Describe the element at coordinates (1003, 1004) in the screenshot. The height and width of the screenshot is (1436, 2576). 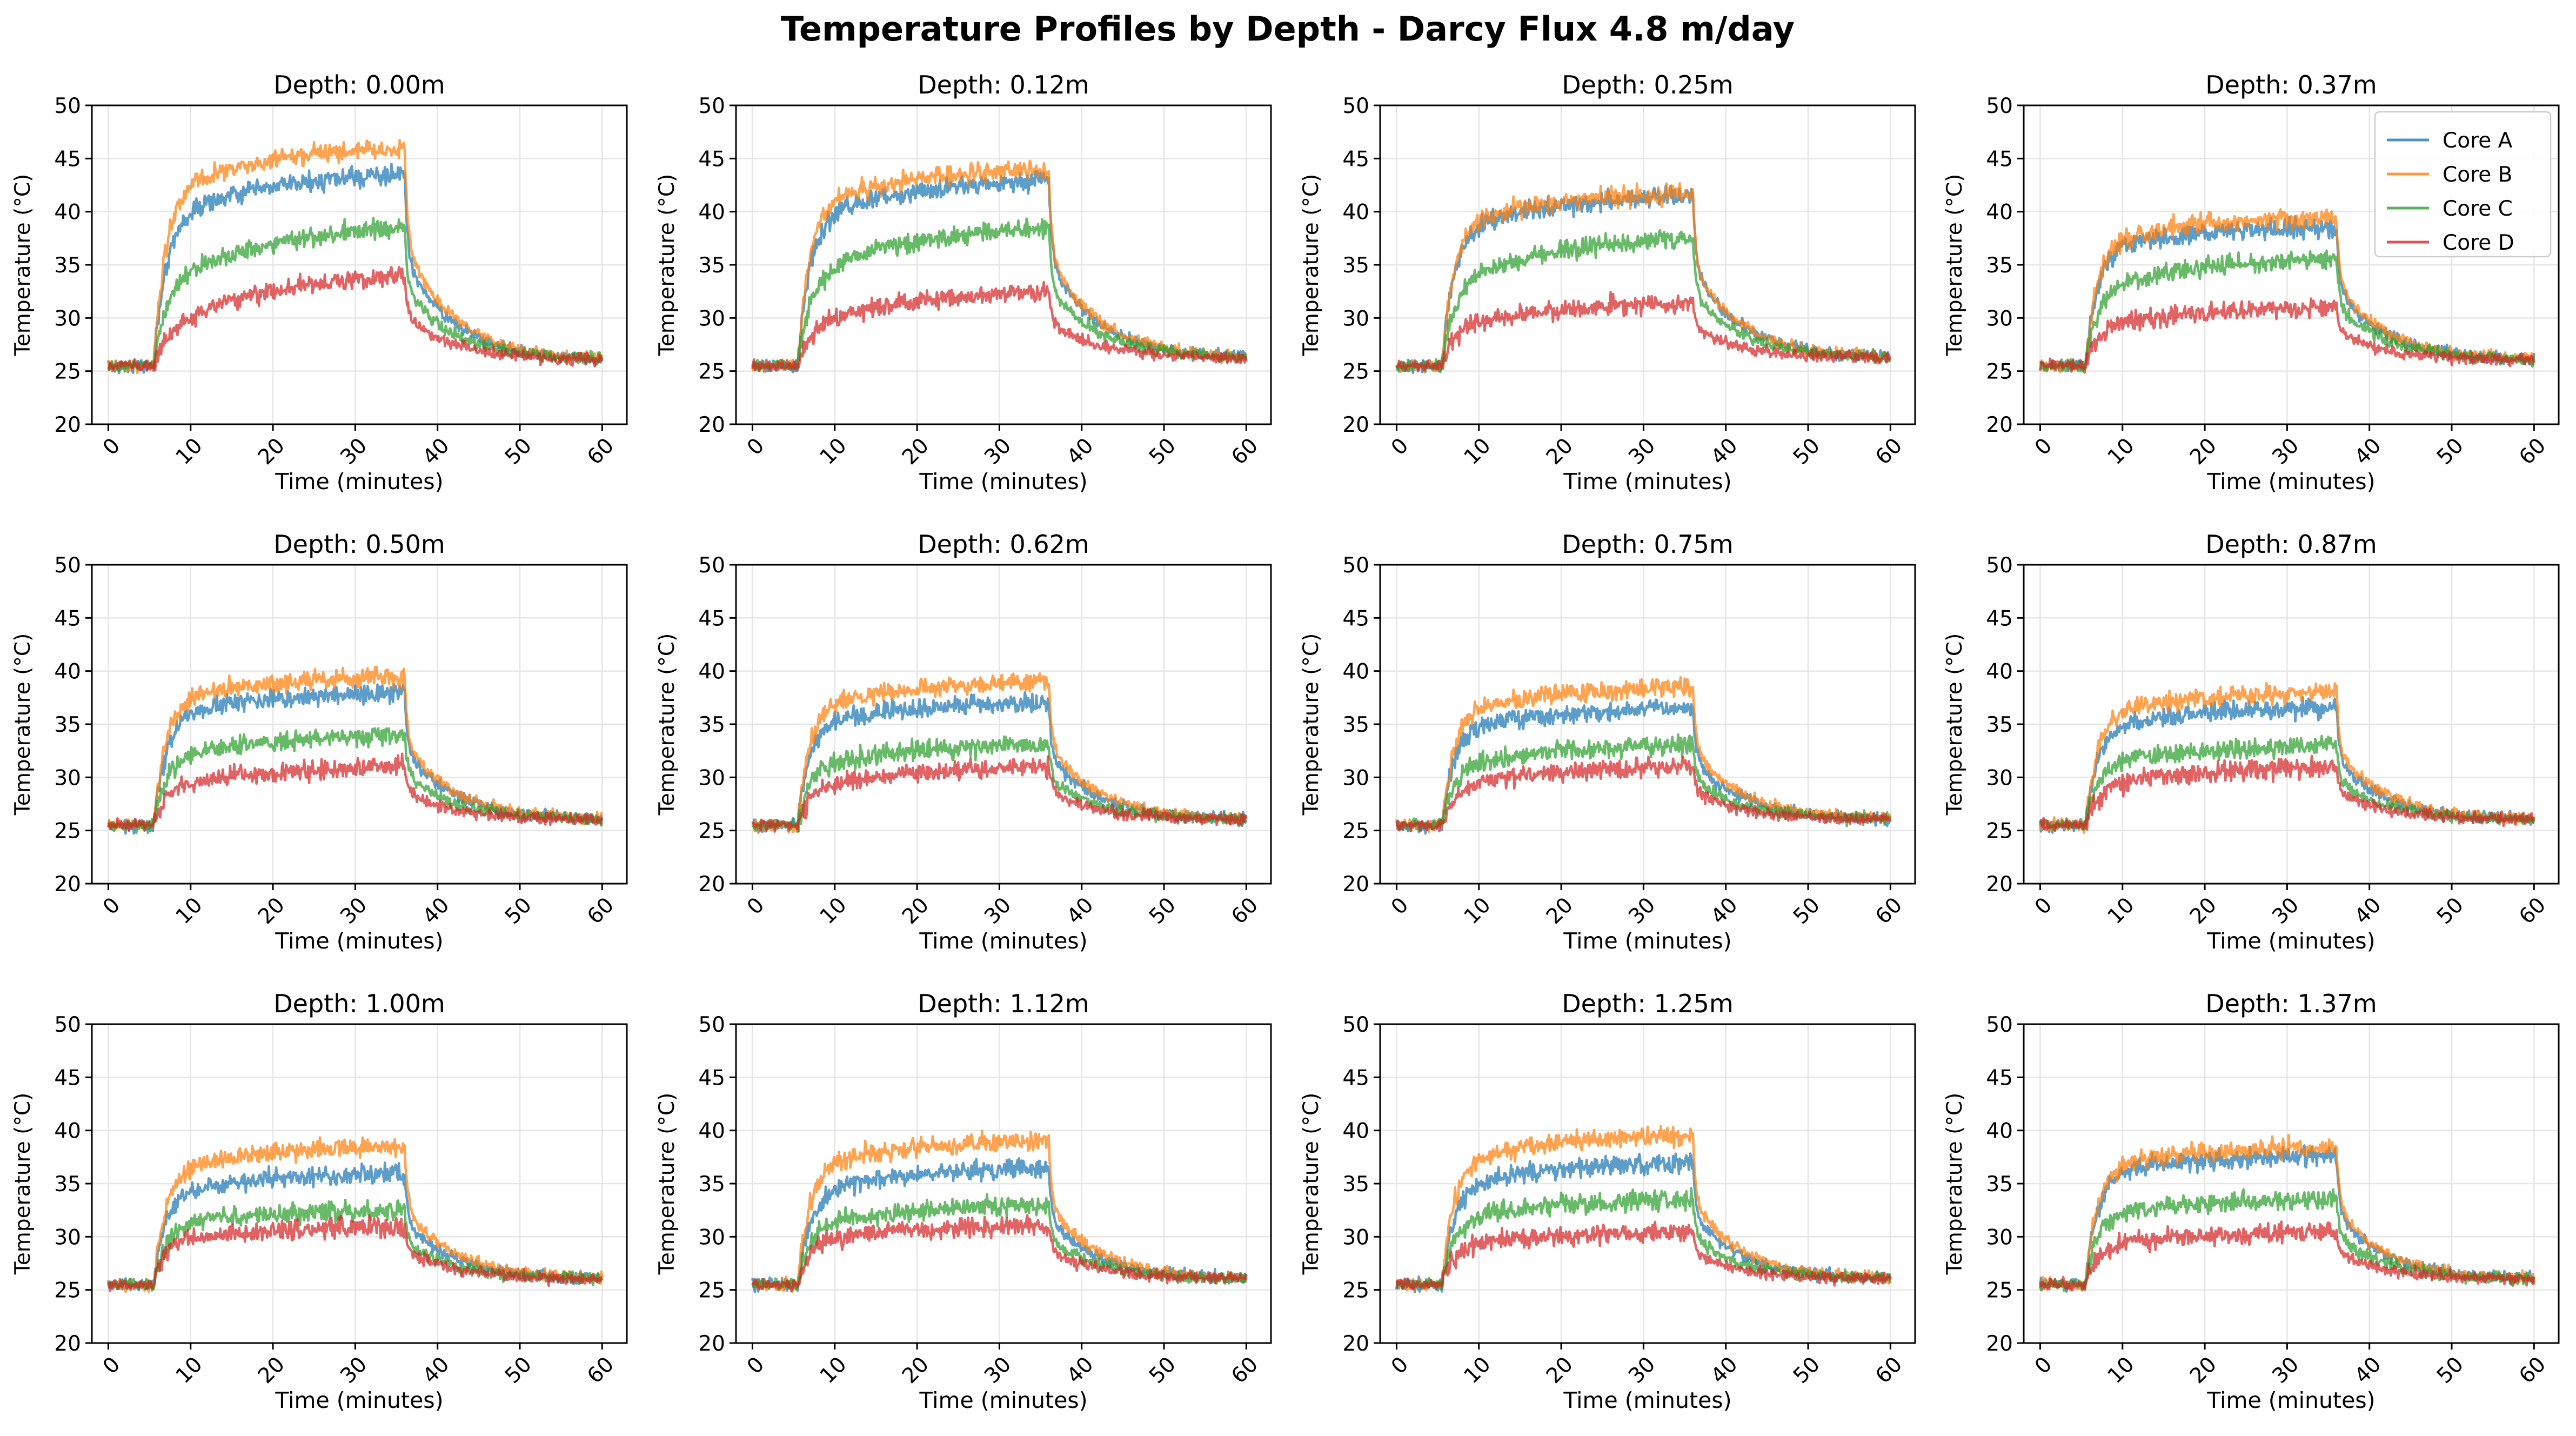
I see `panel-title: Depth: 1.12m` at that location.